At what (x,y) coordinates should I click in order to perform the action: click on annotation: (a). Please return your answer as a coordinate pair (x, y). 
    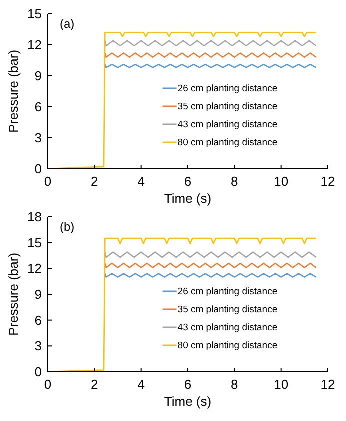
    Looking at the image, I should click on (67, 24).